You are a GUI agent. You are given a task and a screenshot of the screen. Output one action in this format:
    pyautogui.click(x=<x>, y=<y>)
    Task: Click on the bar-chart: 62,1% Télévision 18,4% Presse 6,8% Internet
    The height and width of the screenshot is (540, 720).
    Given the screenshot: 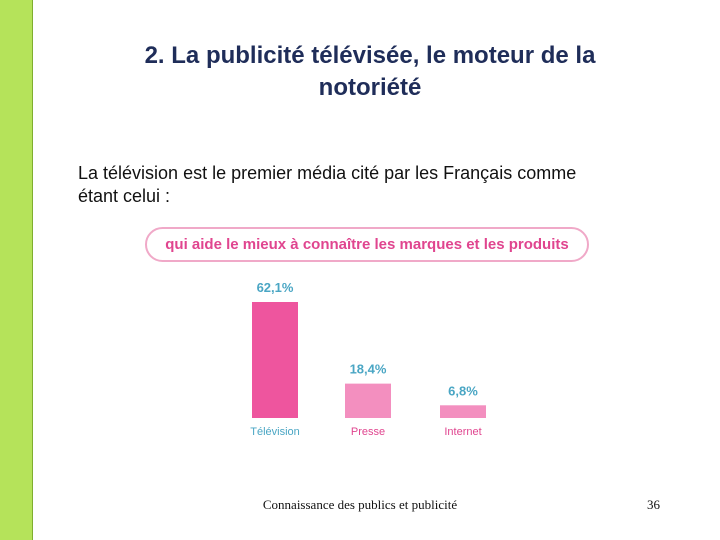 What is the action you would take?
    pyautogui.click(x=368, y=359)
    